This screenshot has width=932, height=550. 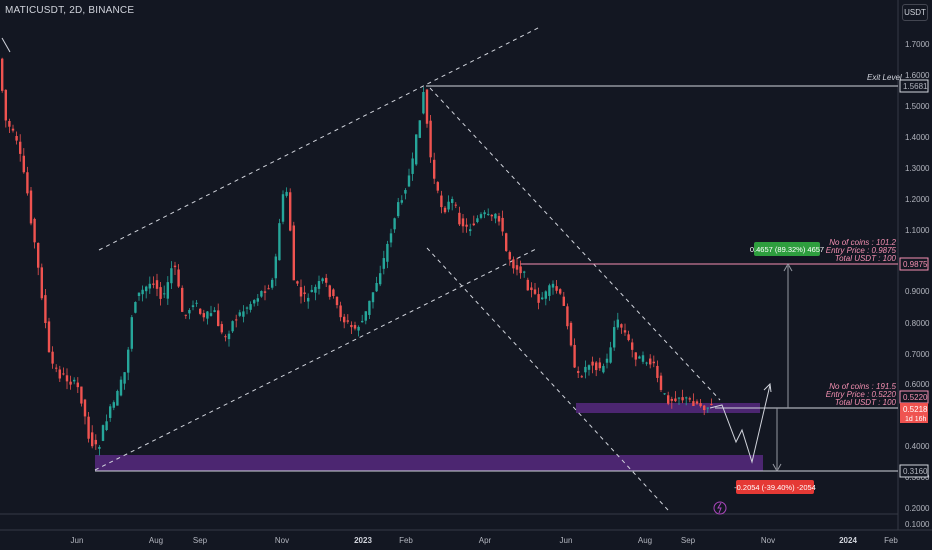 What do you see at coordinates (429, 463) in the screenshot?
I see `support-zone` at bounding box center [429, 463].